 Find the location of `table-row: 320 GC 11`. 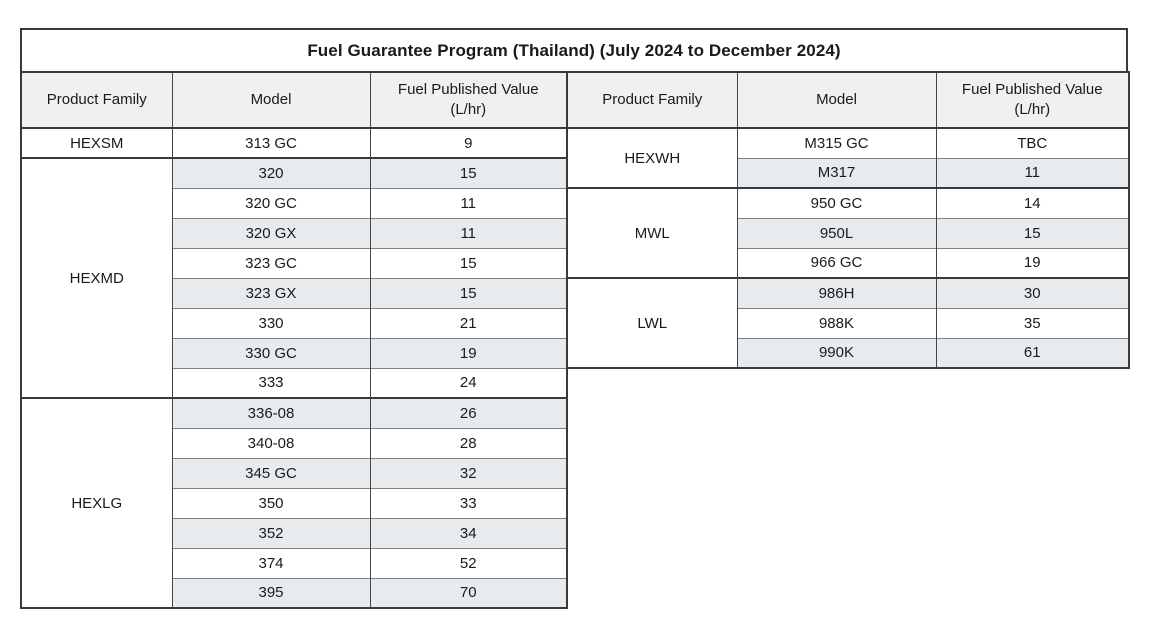

table-row: 320 GC 11 is located at coordinates (294, 202).